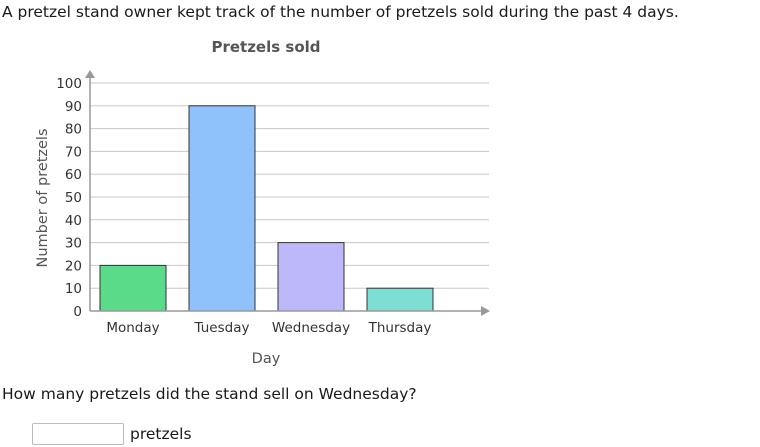 The width and height of the screenshot is (760, 447). I want to click on y-tick-label: 50, so click(73, 198).